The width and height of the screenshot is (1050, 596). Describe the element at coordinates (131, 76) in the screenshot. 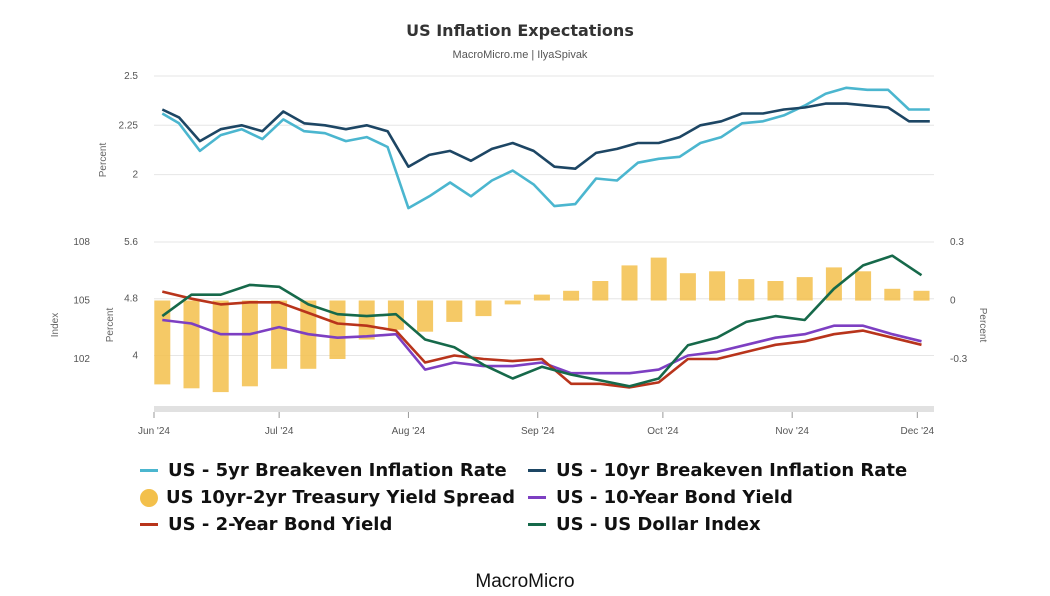

I see `top-y-tick-label: 2.5` at that location.